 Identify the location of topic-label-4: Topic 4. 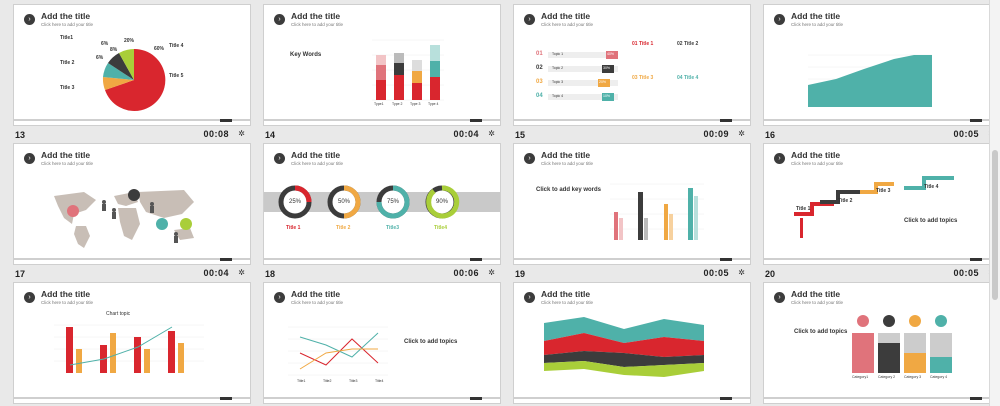
(558, 96).